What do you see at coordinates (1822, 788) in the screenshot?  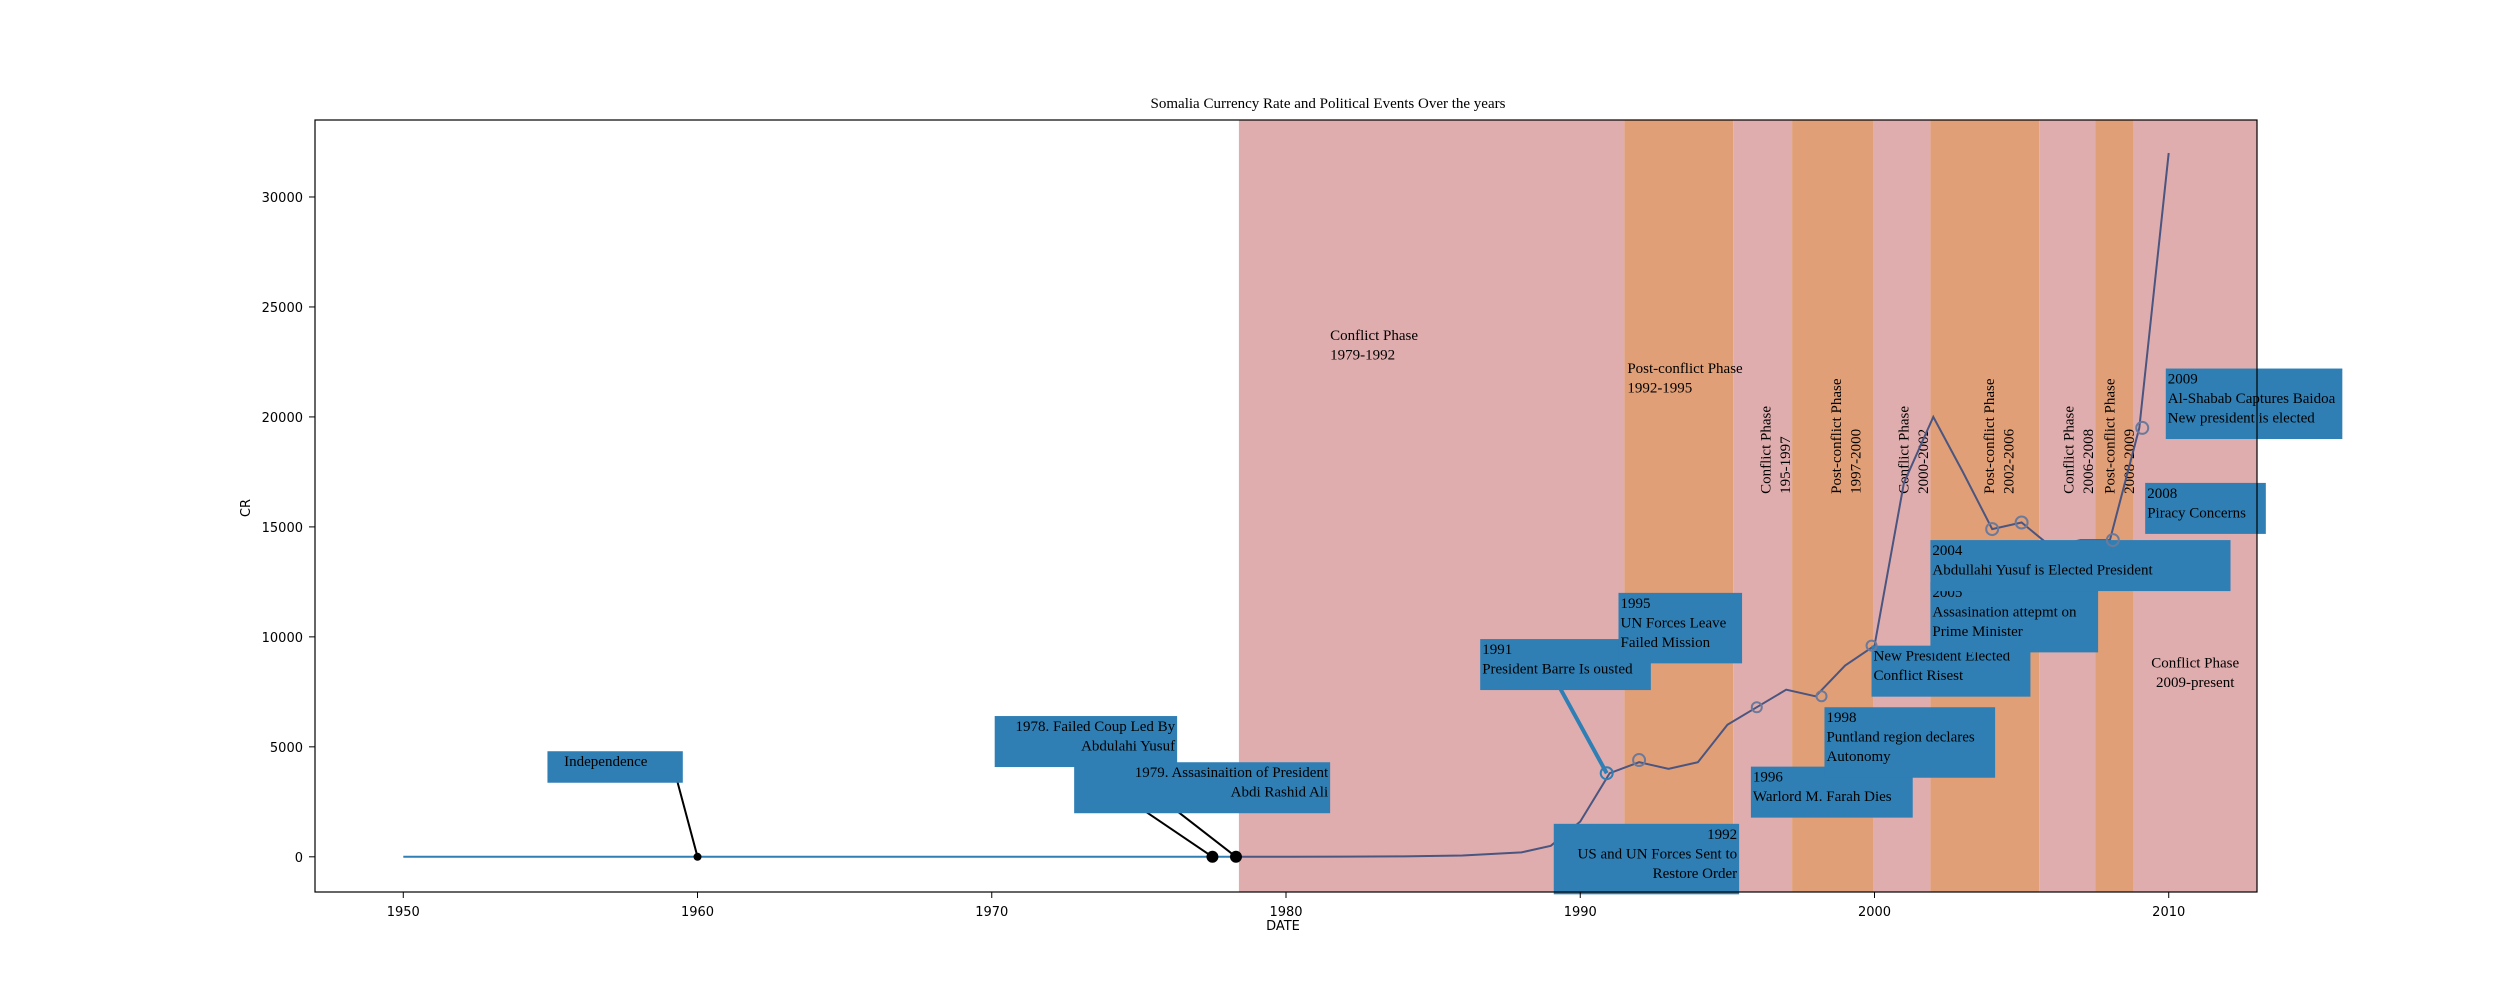 I see `annotation-text: 1996 Warlord M. Farah Dies` at bounding box center [1822, 788].